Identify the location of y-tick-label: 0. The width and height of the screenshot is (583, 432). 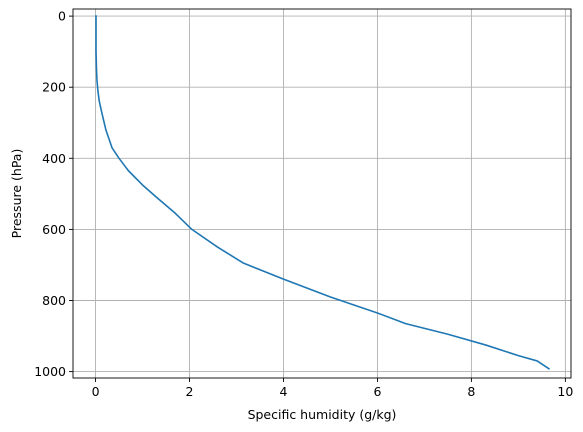
(62, 16).